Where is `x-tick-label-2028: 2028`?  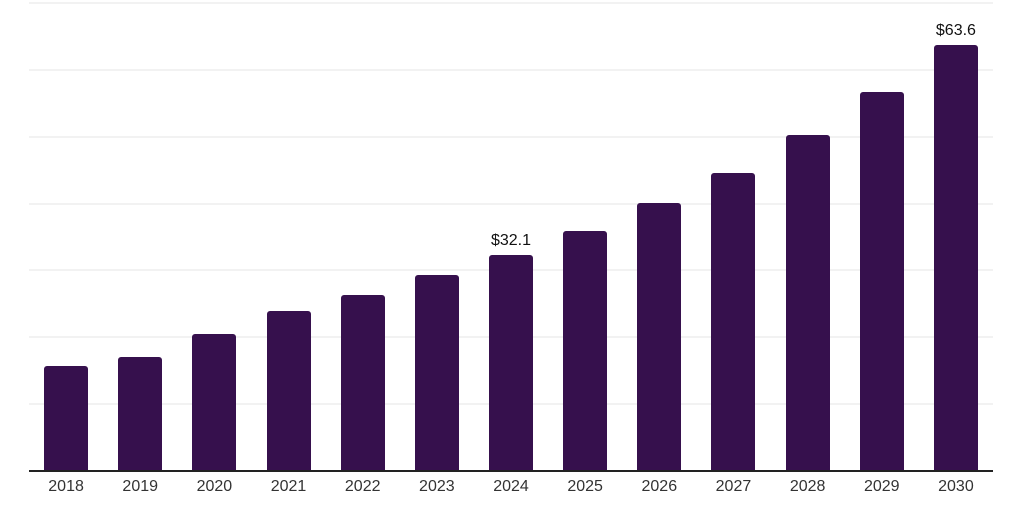
x-tick-label-2028: 2028 is located at coordinates (807, 486).